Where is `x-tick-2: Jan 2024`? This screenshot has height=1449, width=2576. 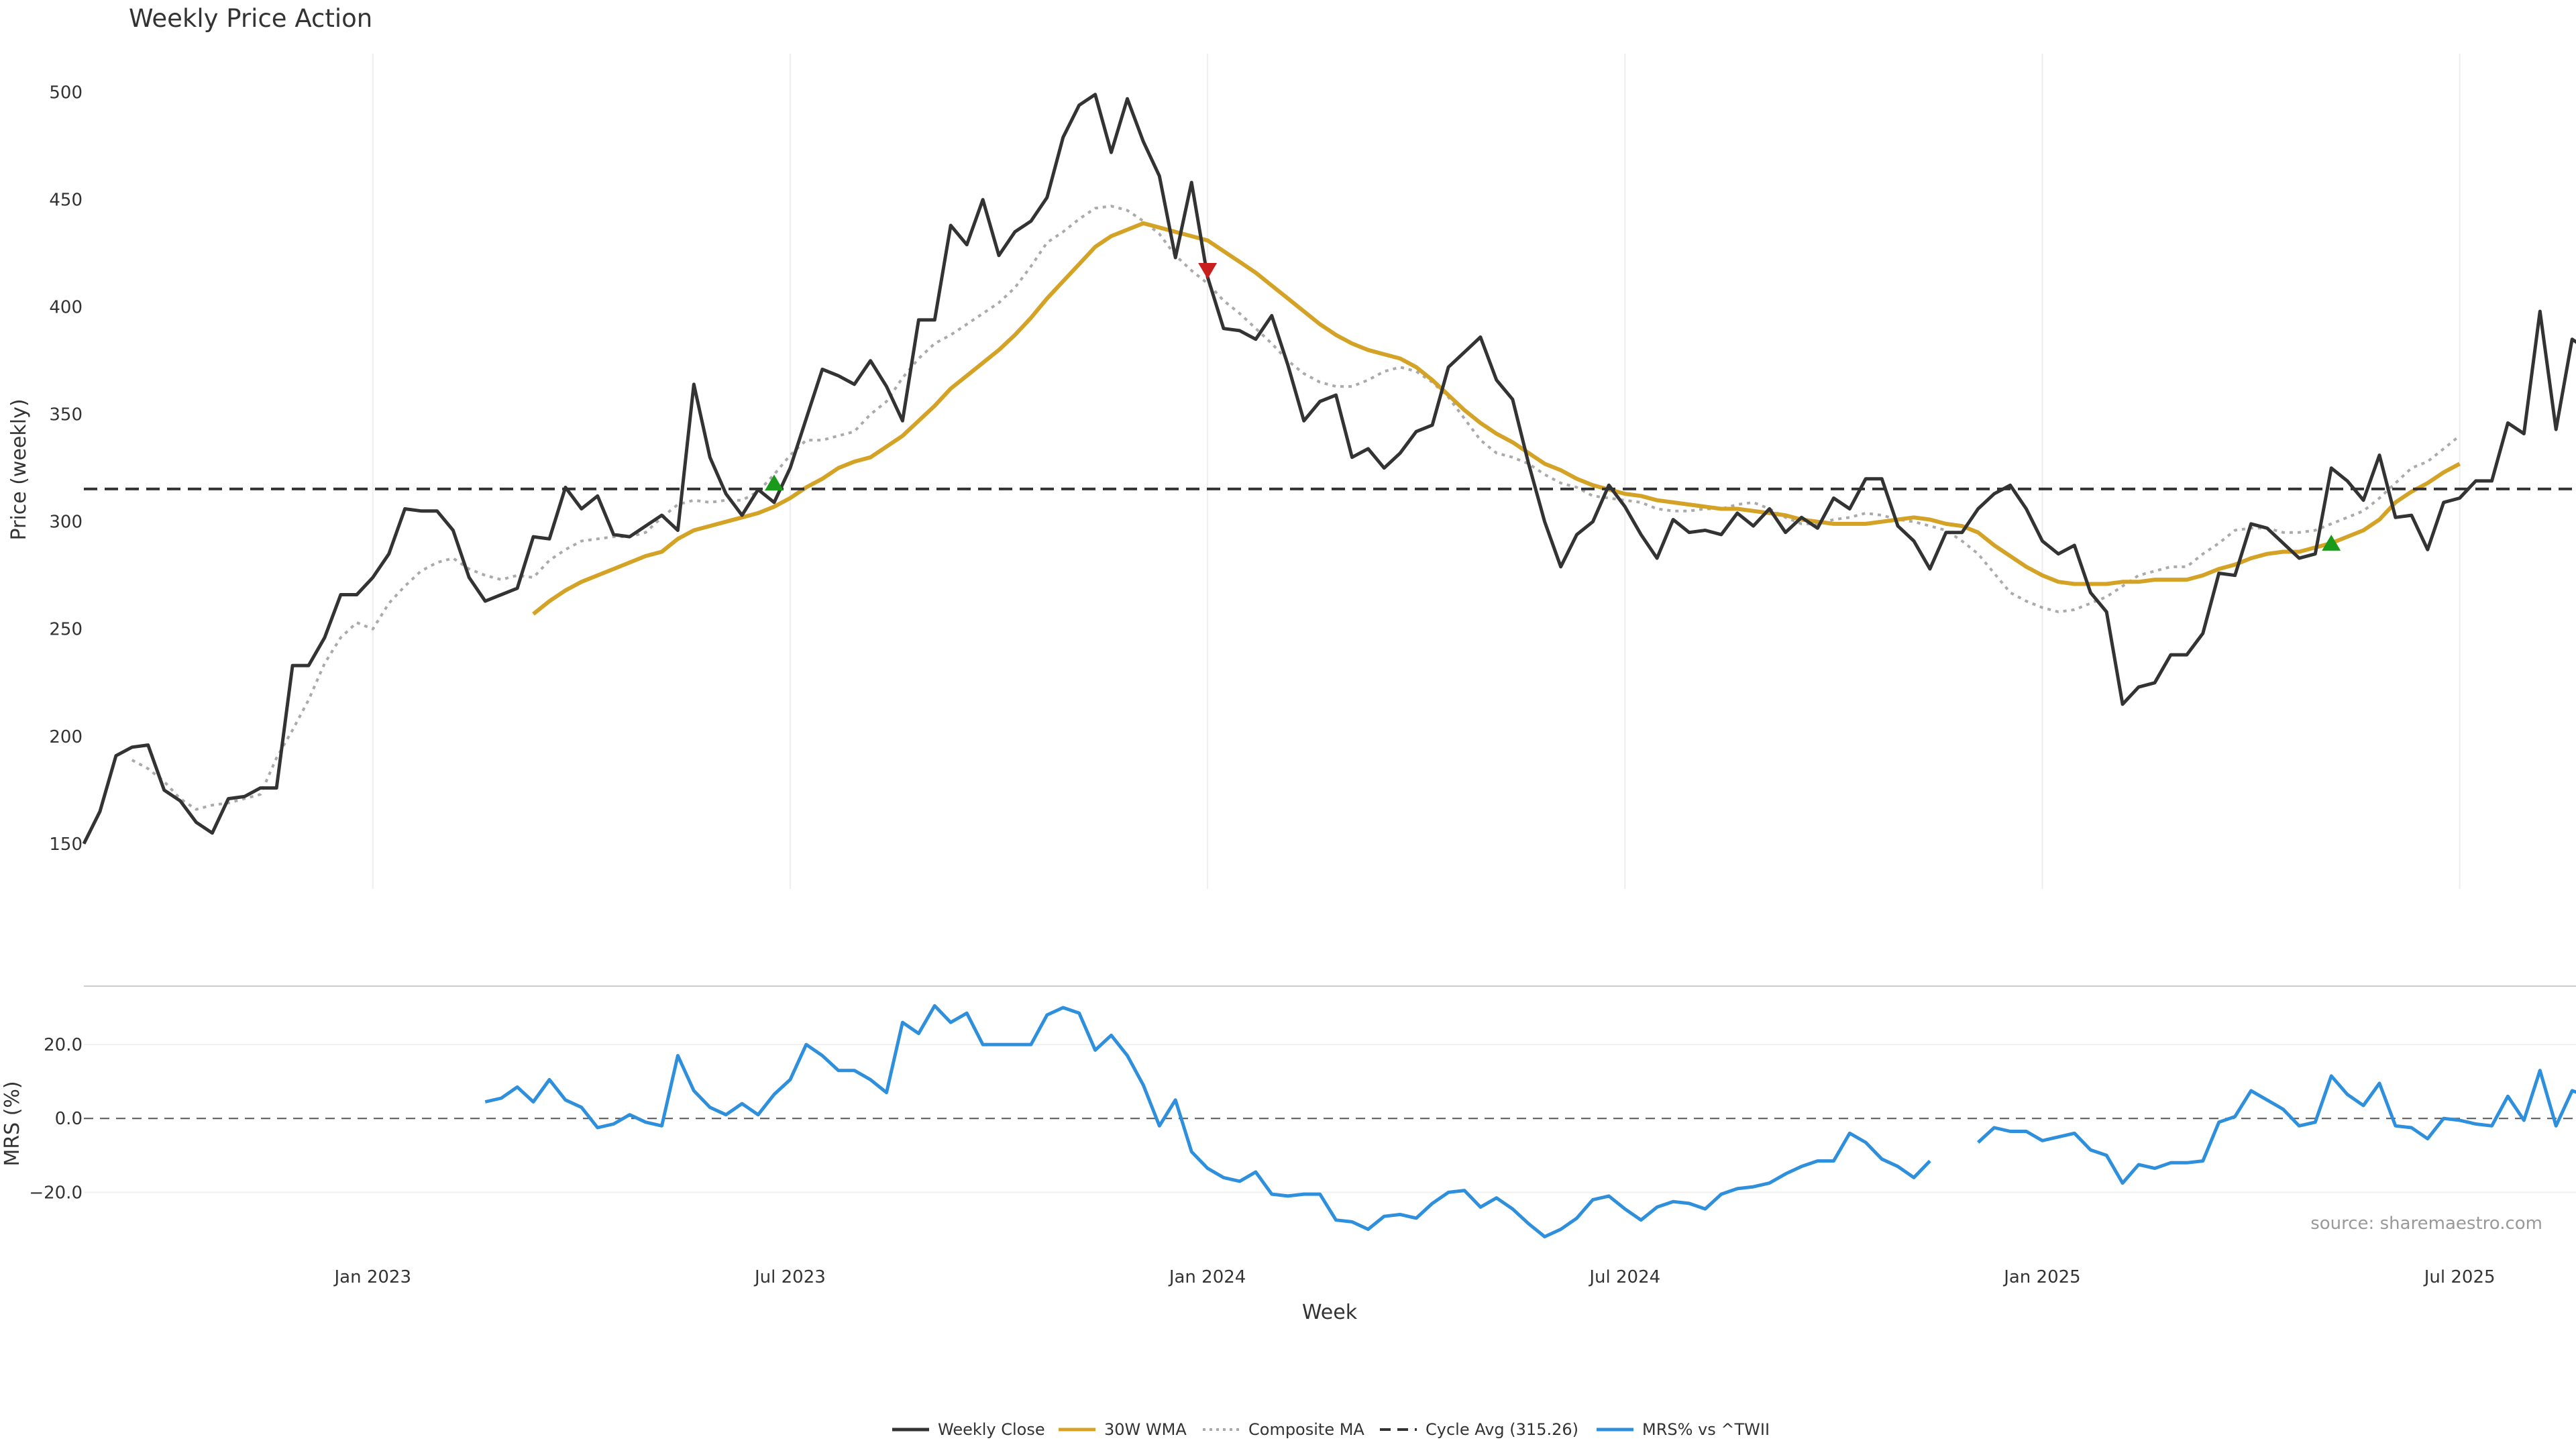
x-tick-2: Jan 2024 is located at coordinates (1207, 1277).